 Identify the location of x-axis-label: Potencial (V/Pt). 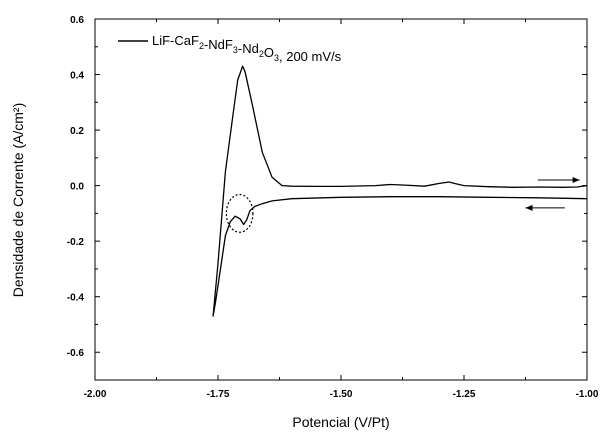
(340, 422).